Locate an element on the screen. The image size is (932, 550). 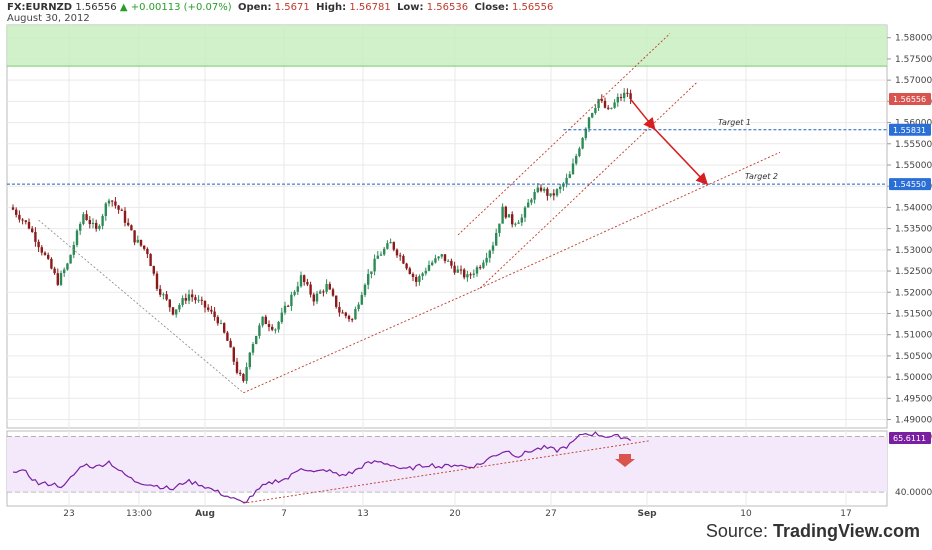
current-price-badge is located at coordinates (910, 98).